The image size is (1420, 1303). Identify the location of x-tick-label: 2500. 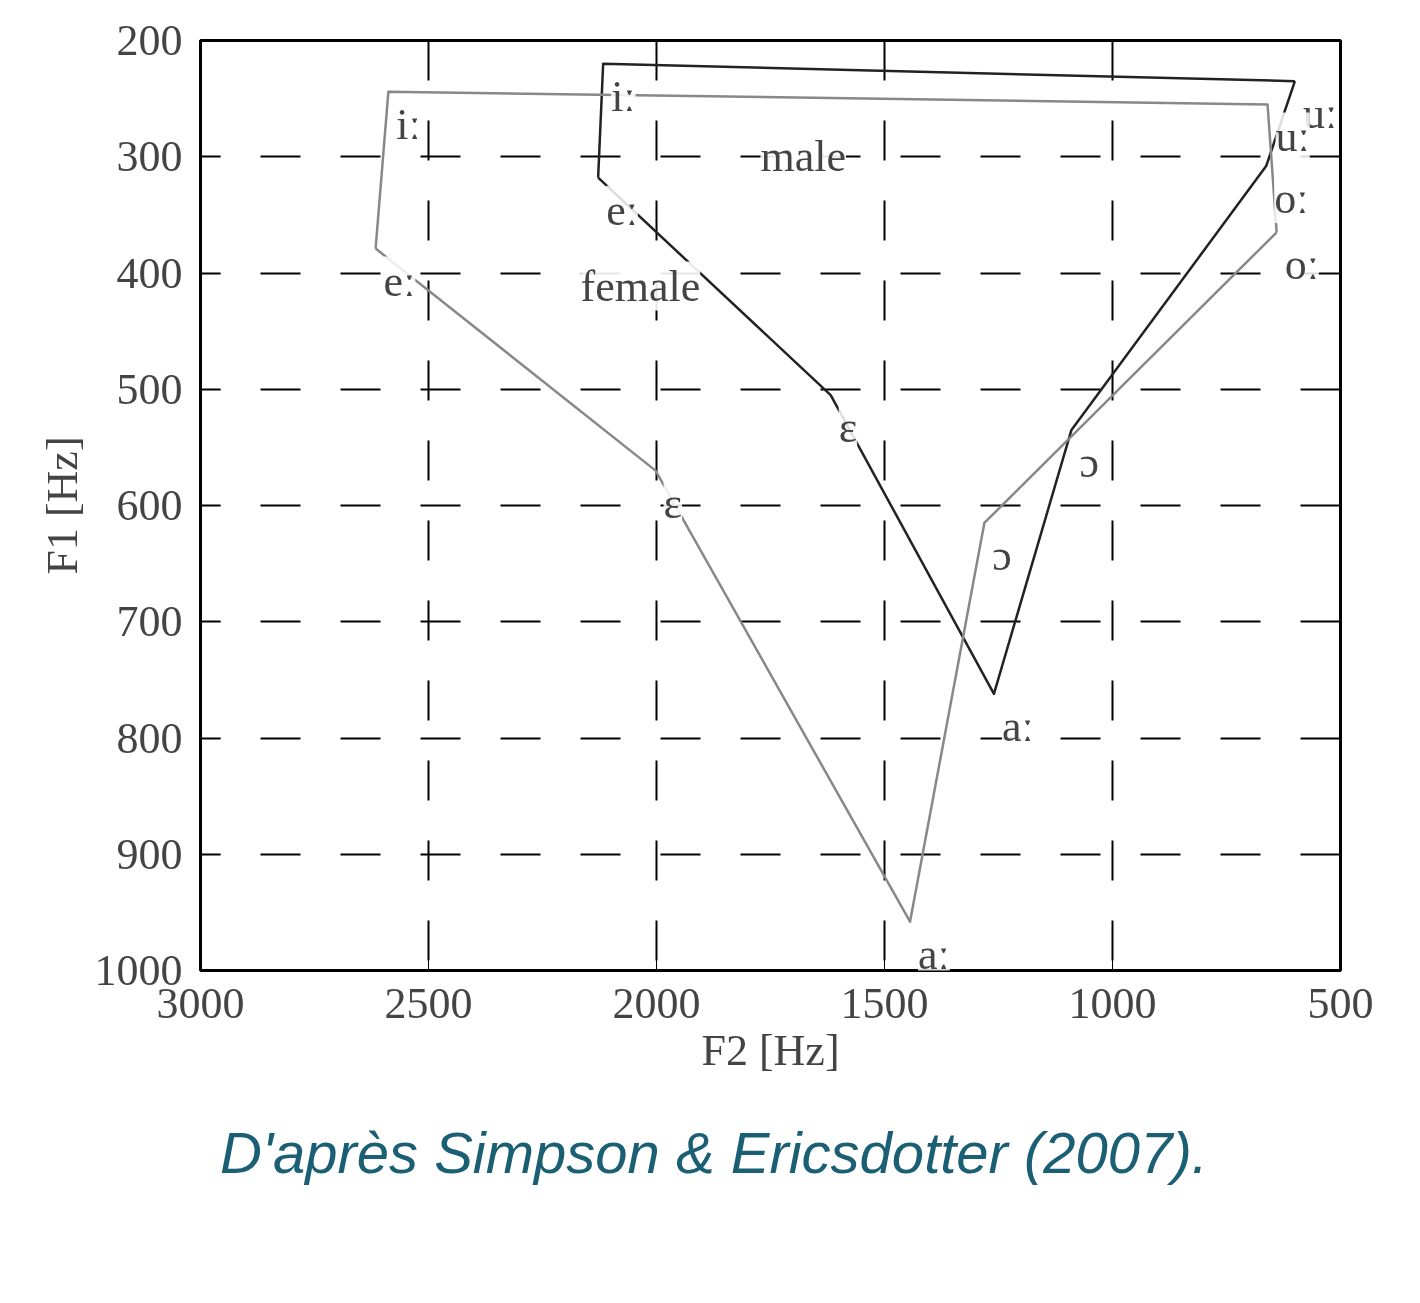
(428, 1003).